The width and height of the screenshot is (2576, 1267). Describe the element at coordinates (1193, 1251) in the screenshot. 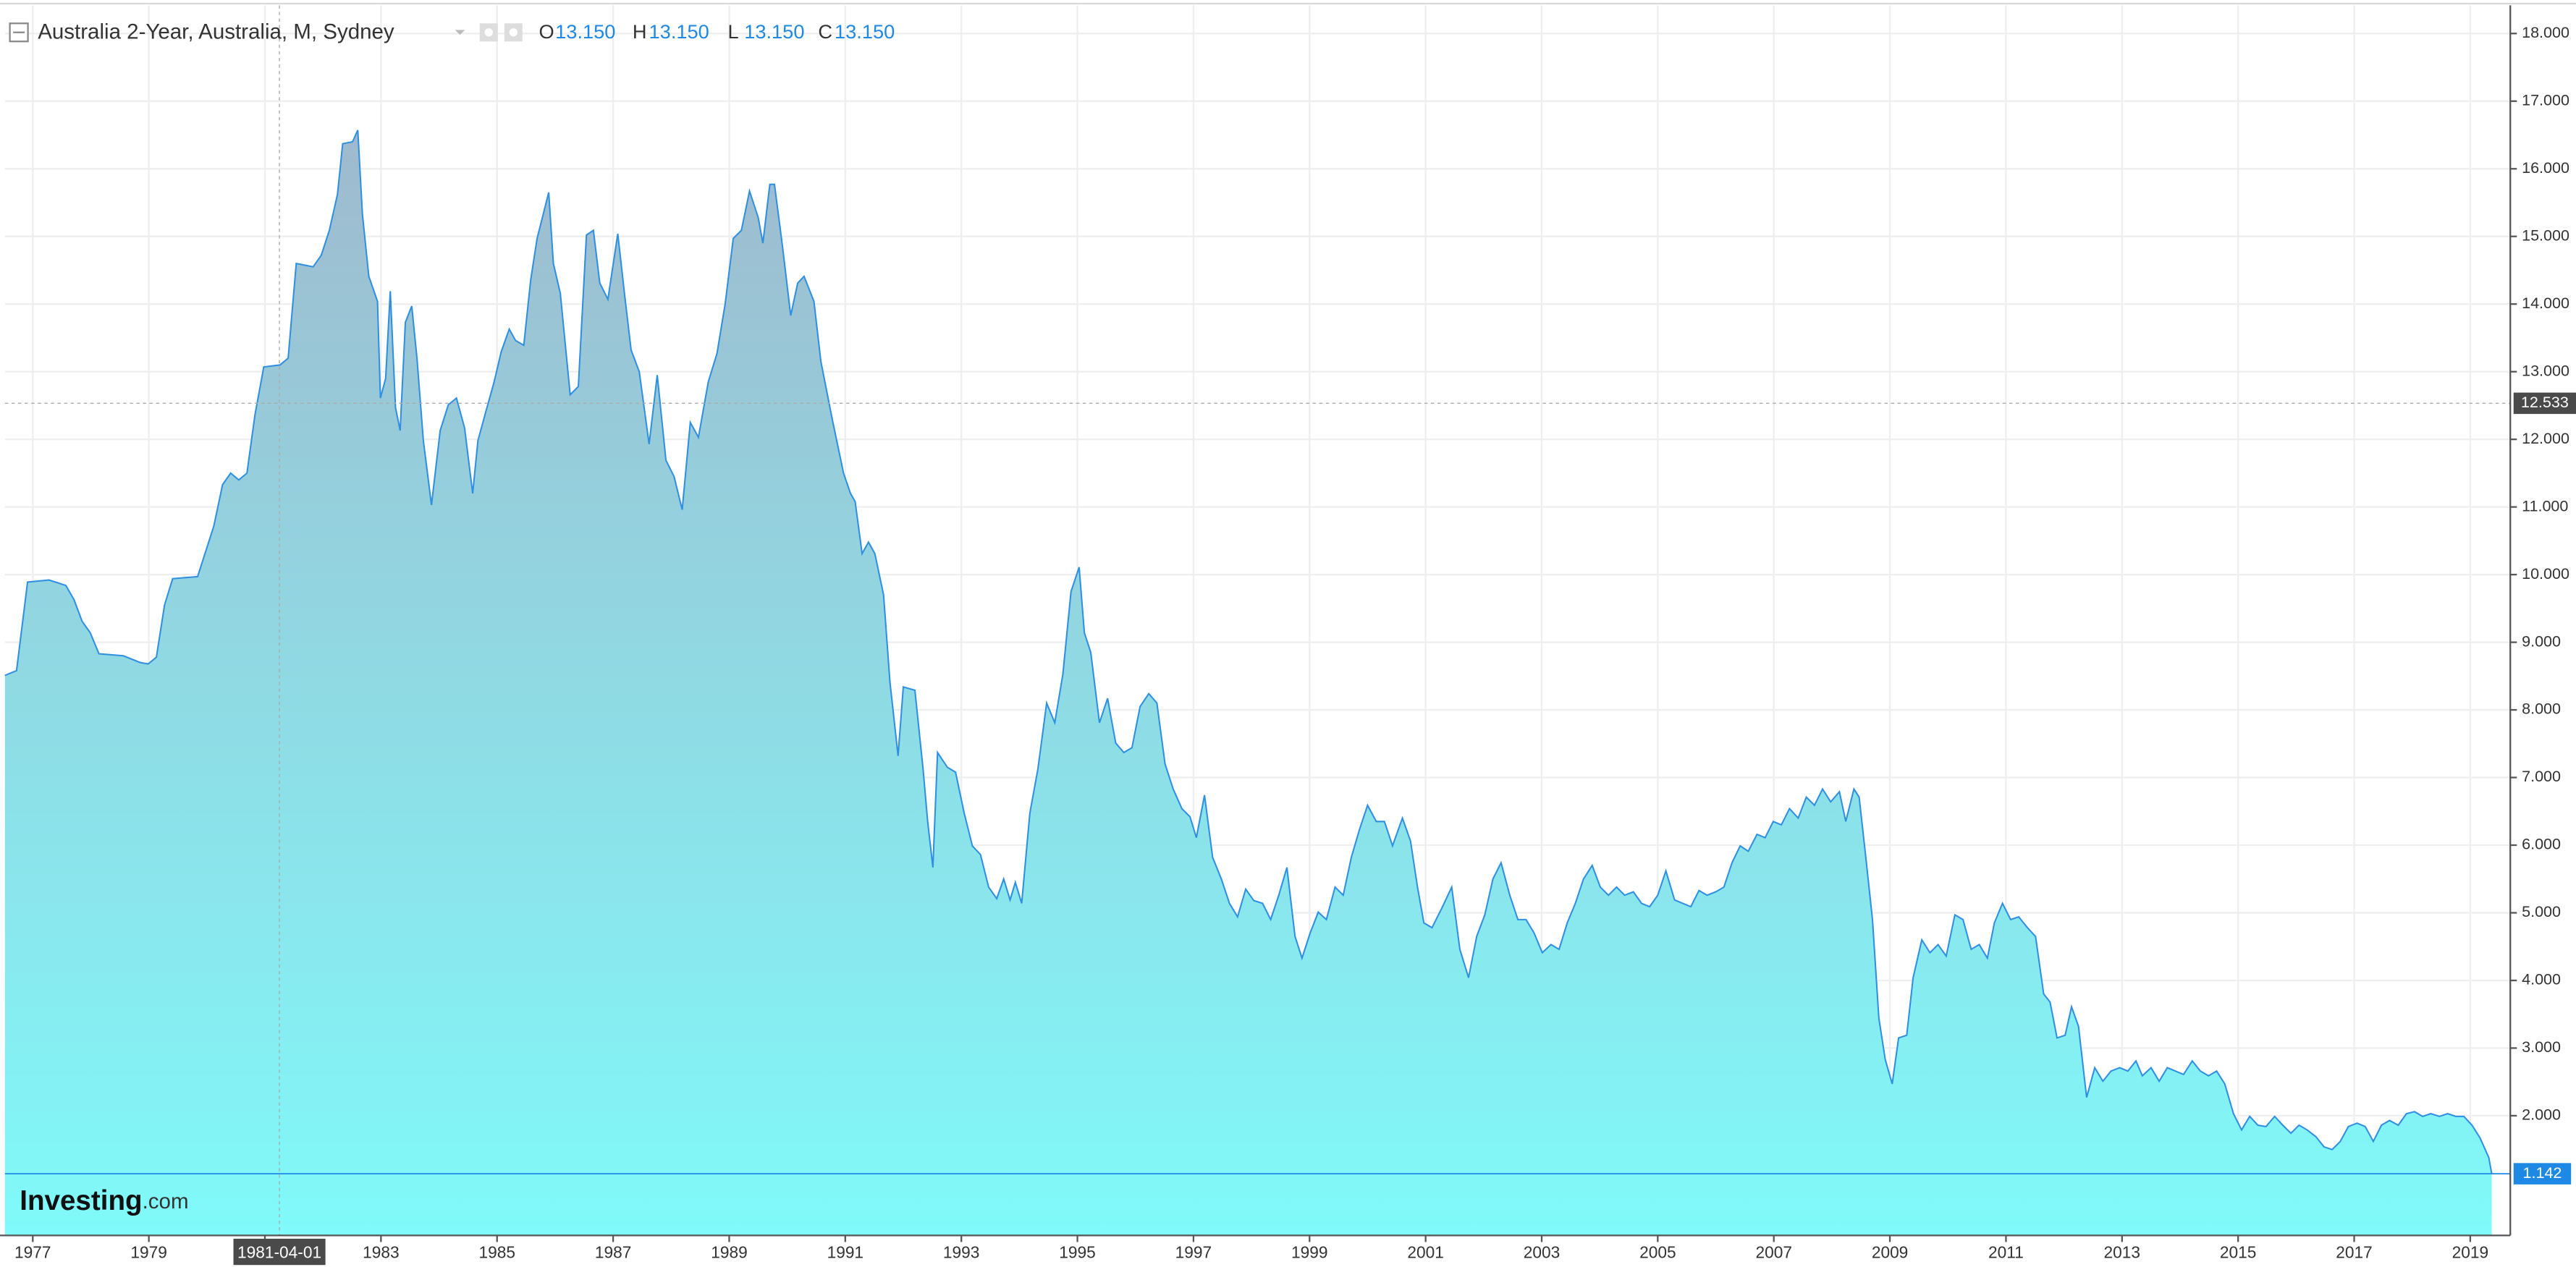

I see `x-tick-label: 1997` at that location.